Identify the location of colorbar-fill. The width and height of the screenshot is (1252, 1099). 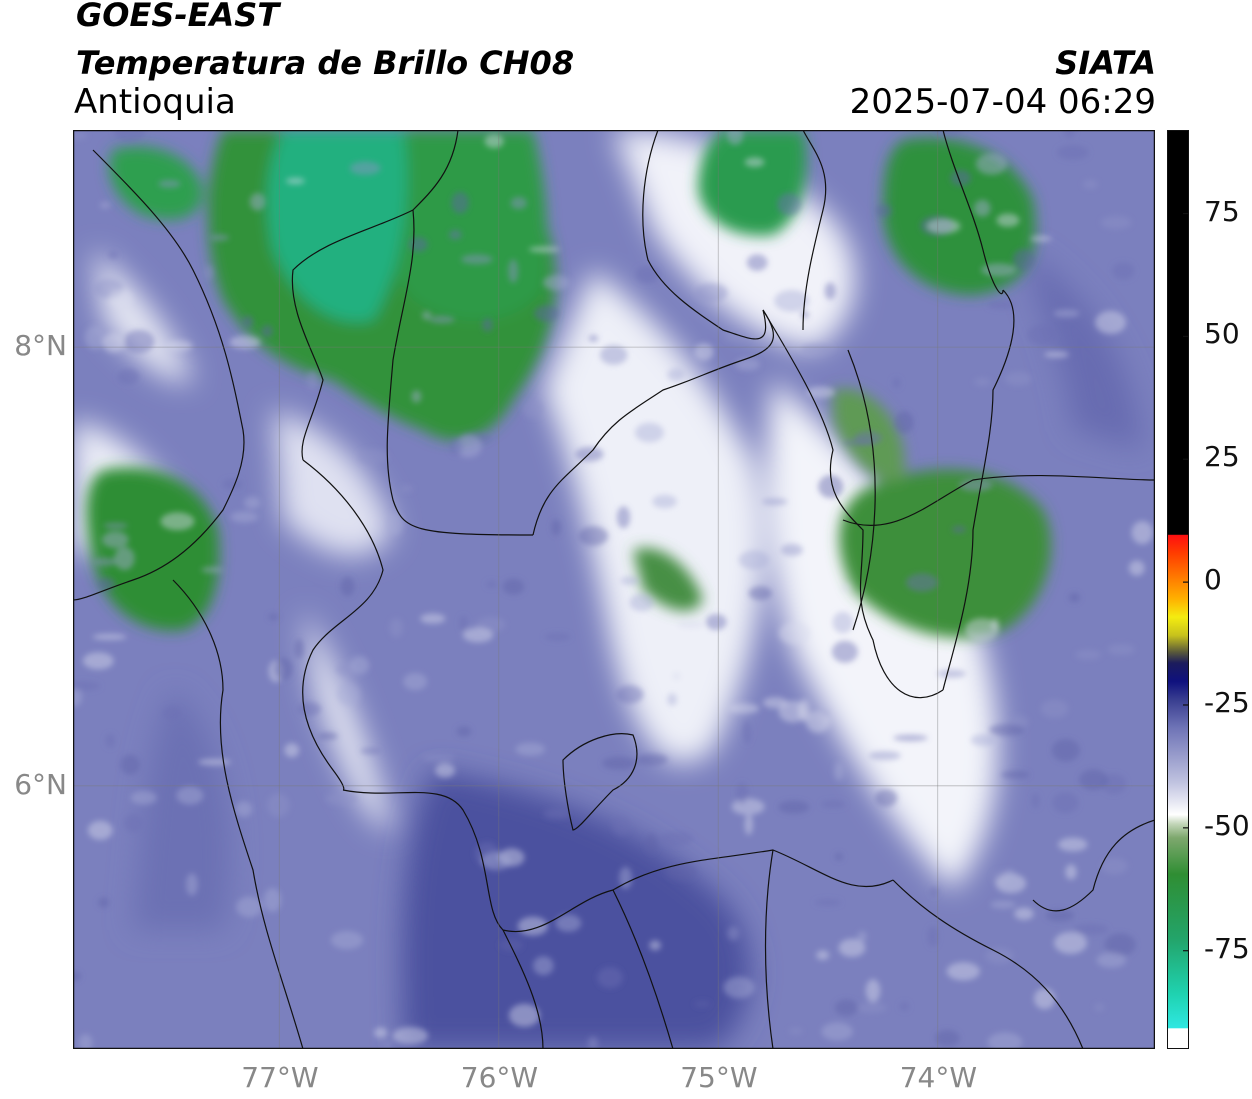
(1178, 589).